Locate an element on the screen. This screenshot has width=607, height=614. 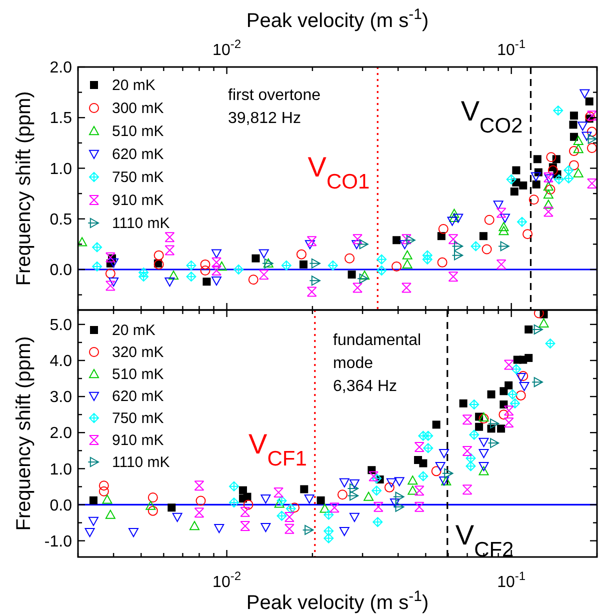
annotation: first overtone 39,812 Hz is located at coordinates (274, 107).